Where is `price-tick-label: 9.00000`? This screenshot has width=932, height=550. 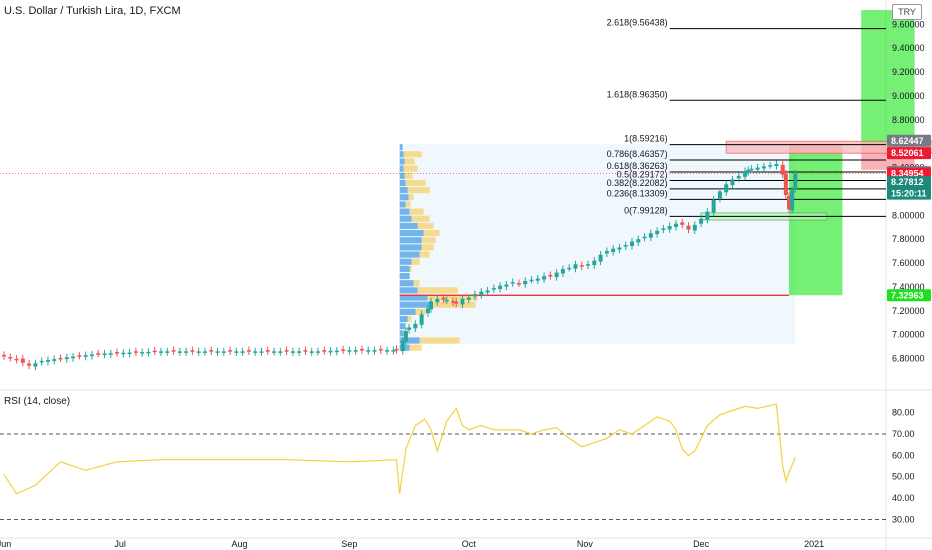
price-tick-label: 9.00000 is located at coordinates (908, 96).